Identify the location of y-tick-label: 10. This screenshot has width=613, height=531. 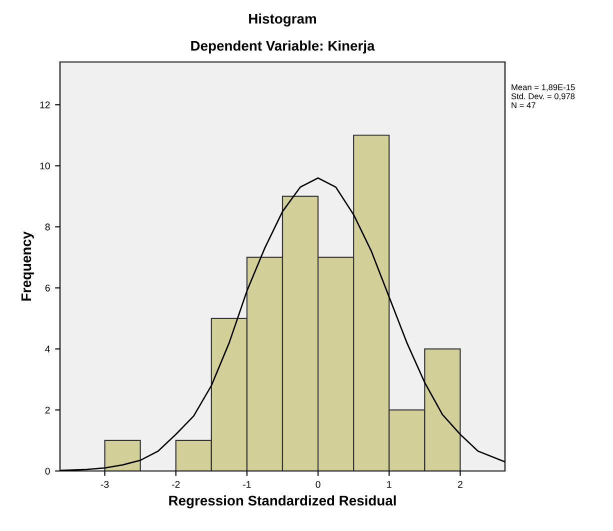
(45, 166).